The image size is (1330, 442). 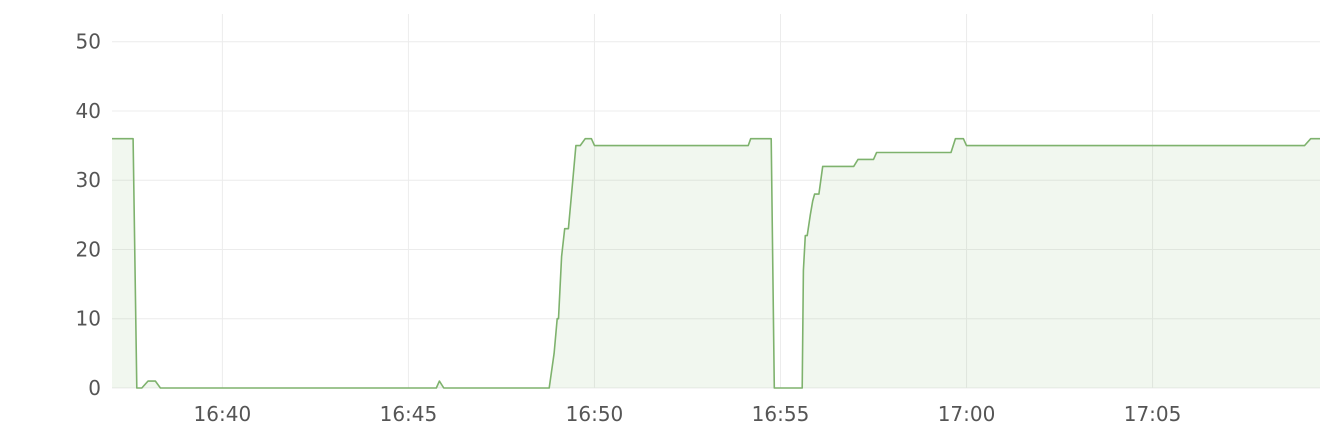 I want to click on x-tick-label: 17:05, so click(x=1153, y=414).